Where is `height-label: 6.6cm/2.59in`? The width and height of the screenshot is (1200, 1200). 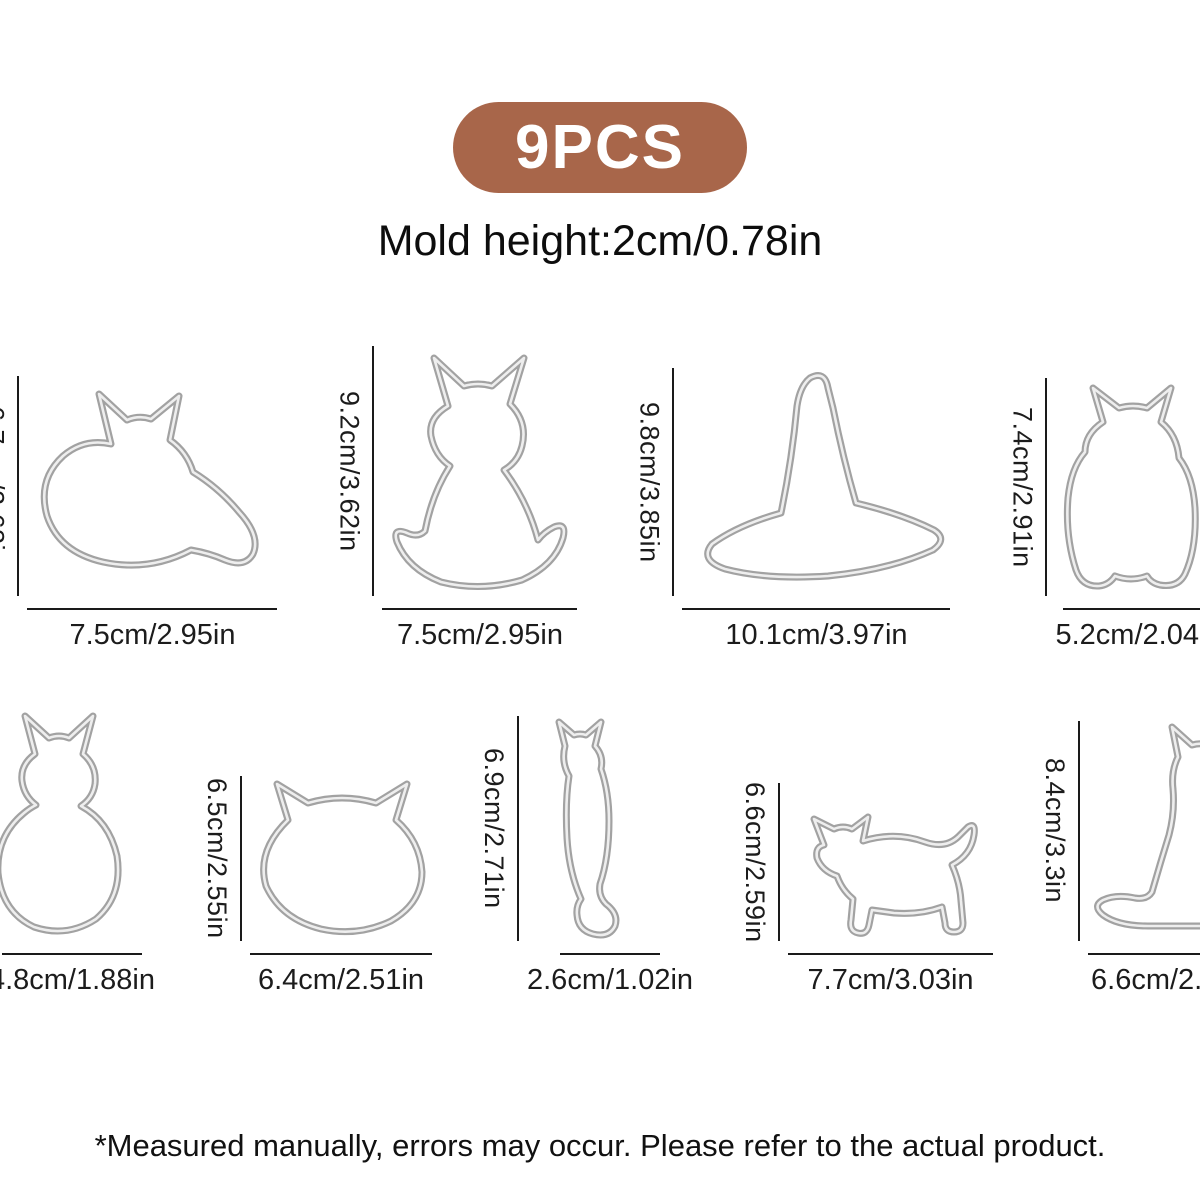 height-label: 6.6cm/2.59in is located at coordinates (755, 862).